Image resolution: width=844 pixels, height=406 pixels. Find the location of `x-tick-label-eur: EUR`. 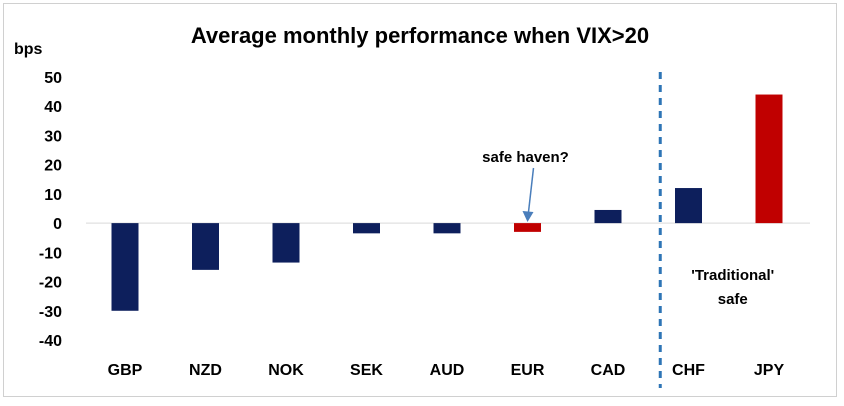

x-tick-label-eur: EUR is located at coordinates (528, 370).